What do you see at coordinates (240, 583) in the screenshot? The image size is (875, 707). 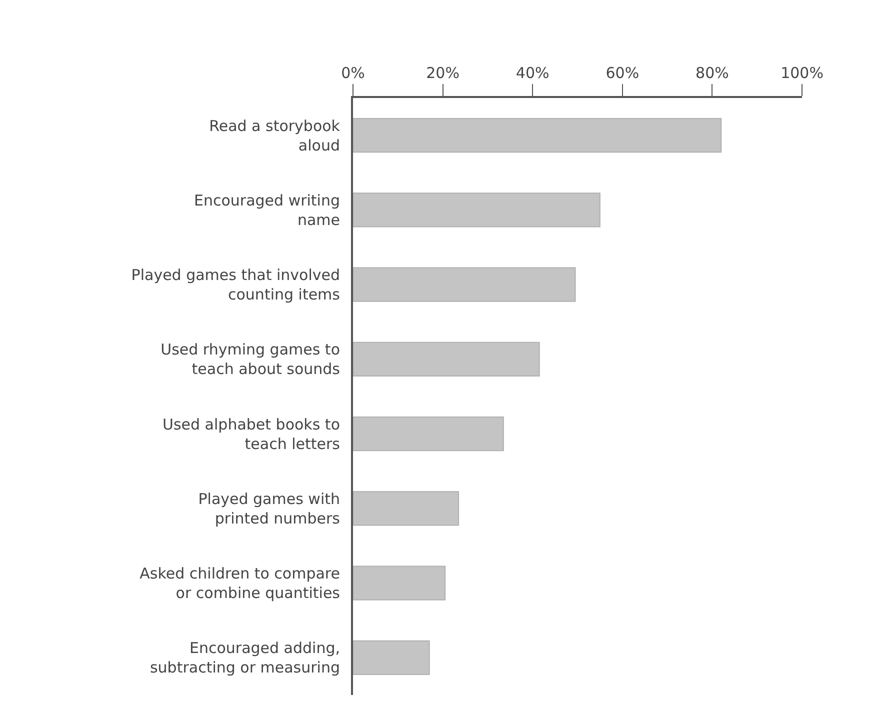 I see `y-tick-label: Asked children to compare or combine quantities` at bounding box center [240, 583].